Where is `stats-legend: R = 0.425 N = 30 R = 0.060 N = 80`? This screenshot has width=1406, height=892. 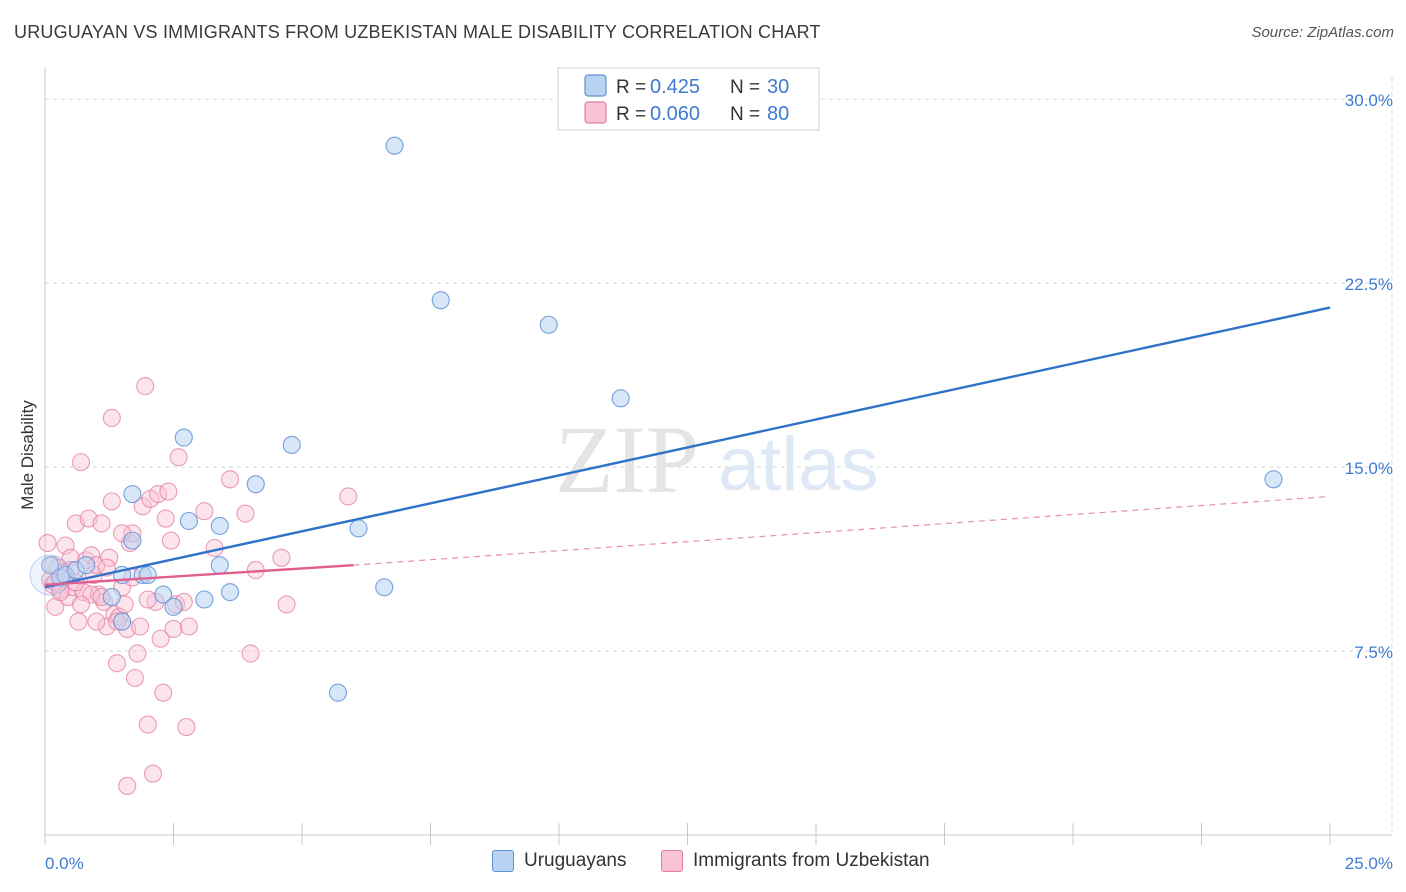
stats-legend: R = 0.425 N = 30 R = 0.060 N = 80 is located at coordinates (688, 99).